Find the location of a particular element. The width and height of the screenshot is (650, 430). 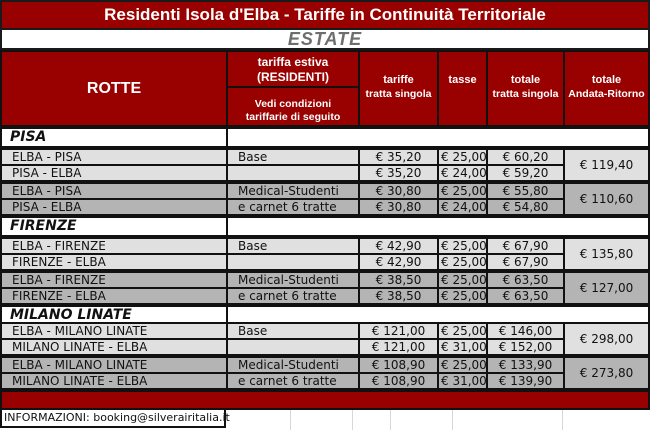

header-tariffe: tariffe tratta singola is located at coordinates (398, 88).